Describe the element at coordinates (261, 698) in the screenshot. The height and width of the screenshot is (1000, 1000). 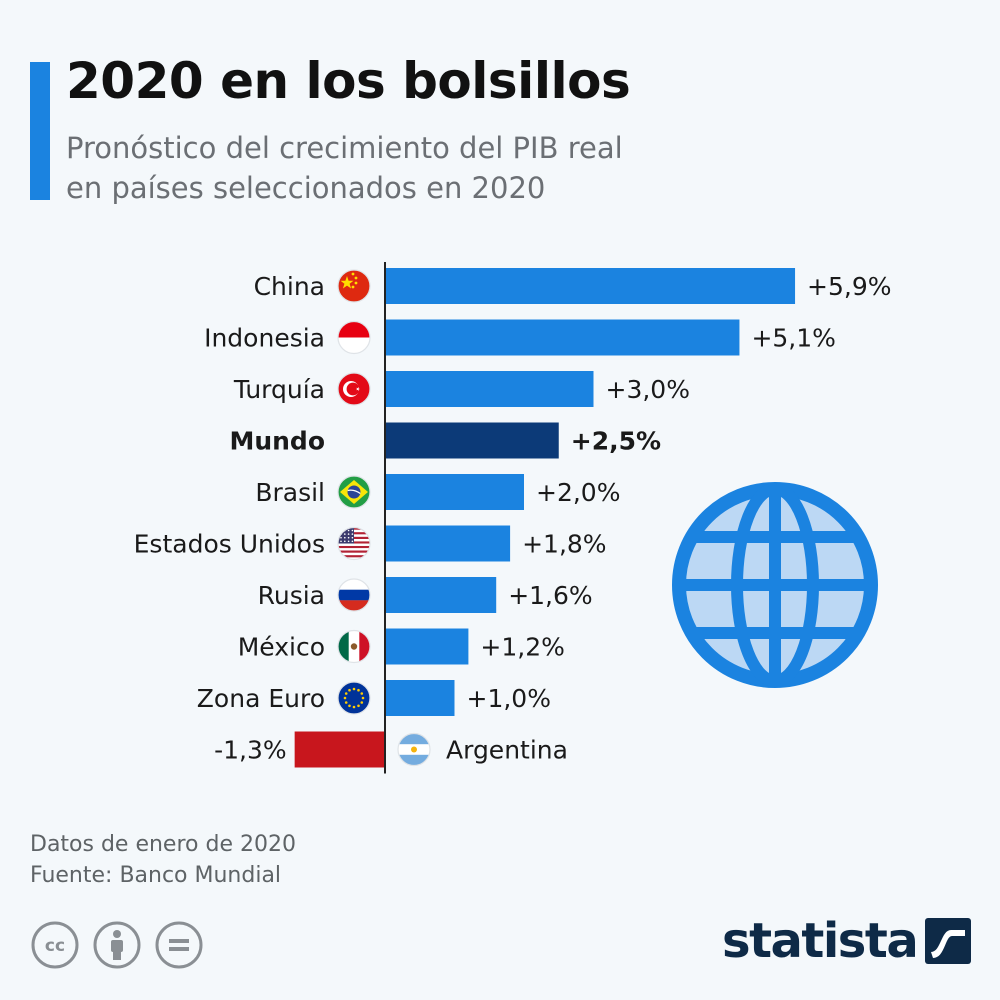
I see `label-zona-euro: Zona Euro` at that location.